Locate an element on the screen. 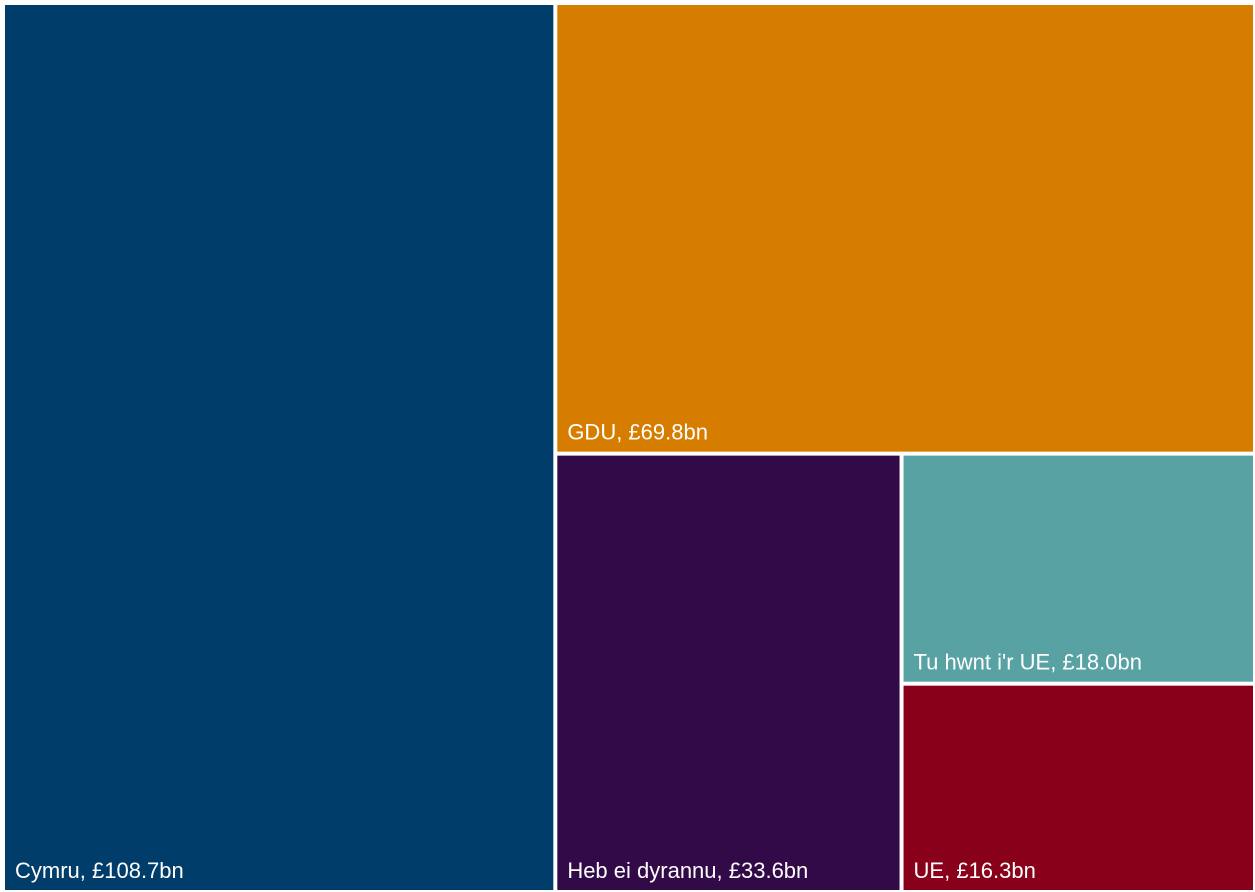 The height and width of the screenshot is (892, 1255). tile-label: UE, £16.3bn is located at coordinates (975, 870).